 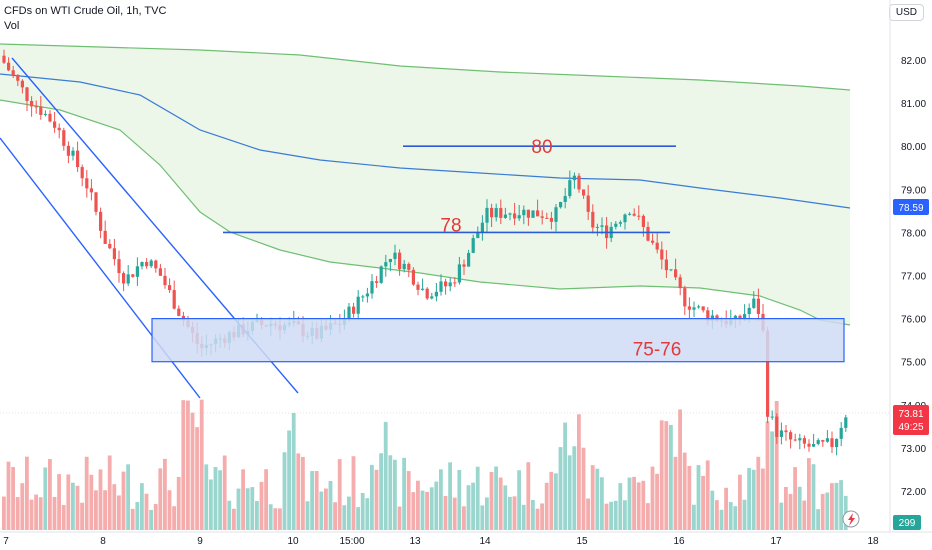 What do you see at coordinates (498, 340) in the screenshot?
I see `support-zone` at bounding box center [498, 340].